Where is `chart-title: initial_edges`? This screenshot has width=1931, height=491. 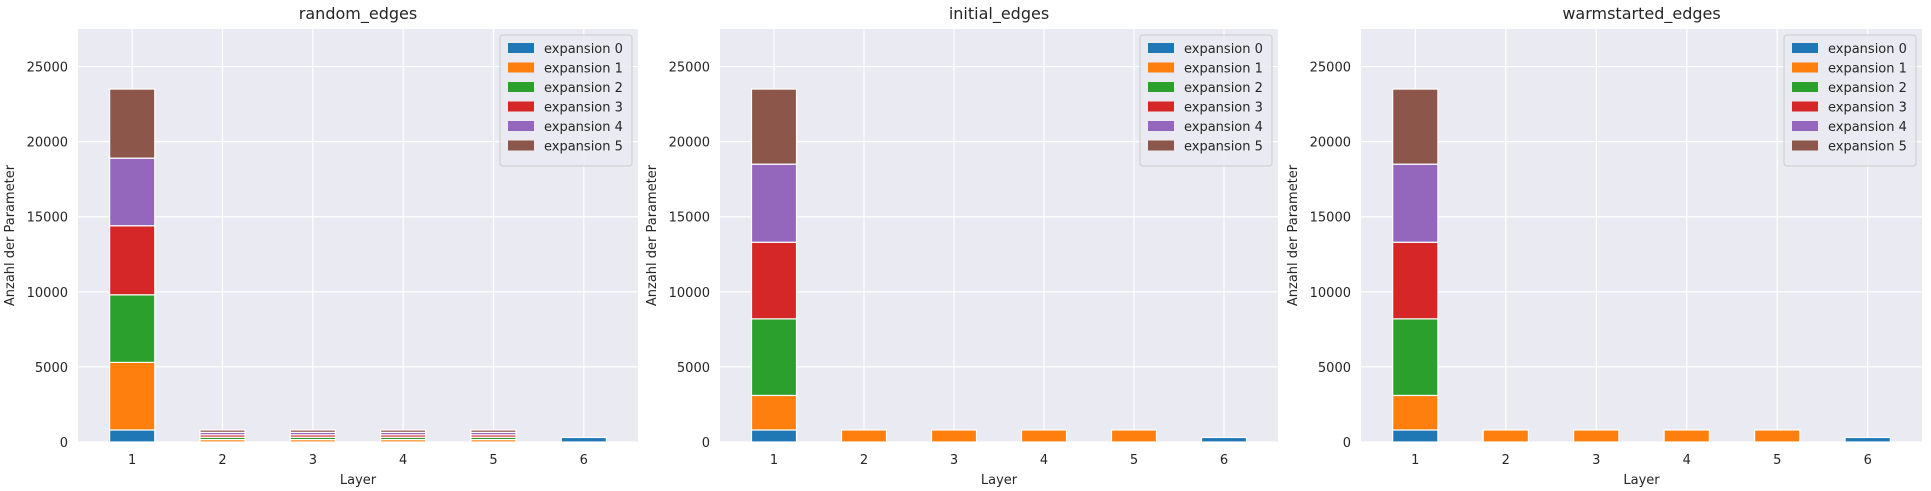
chart-title: initial_edges is located at coordinates (999, 14).